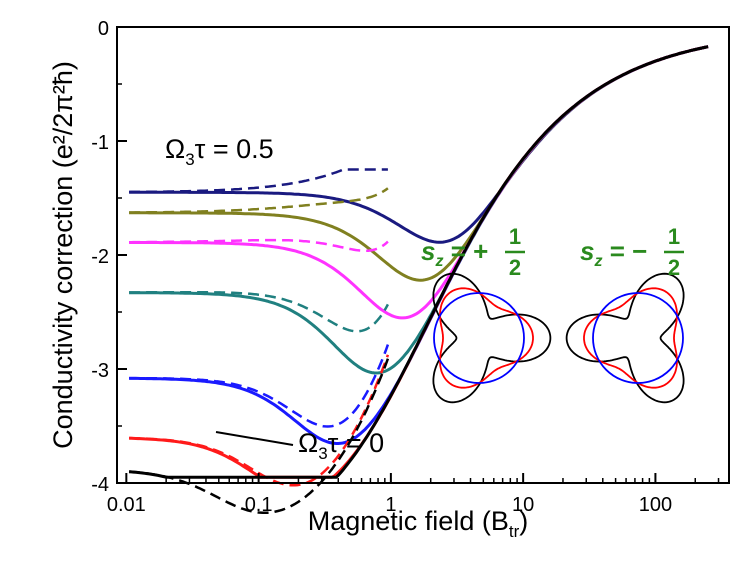 This screenshot has height=566, width=747. I want to click on x-tick-label: 0.01, so click(126, 505).